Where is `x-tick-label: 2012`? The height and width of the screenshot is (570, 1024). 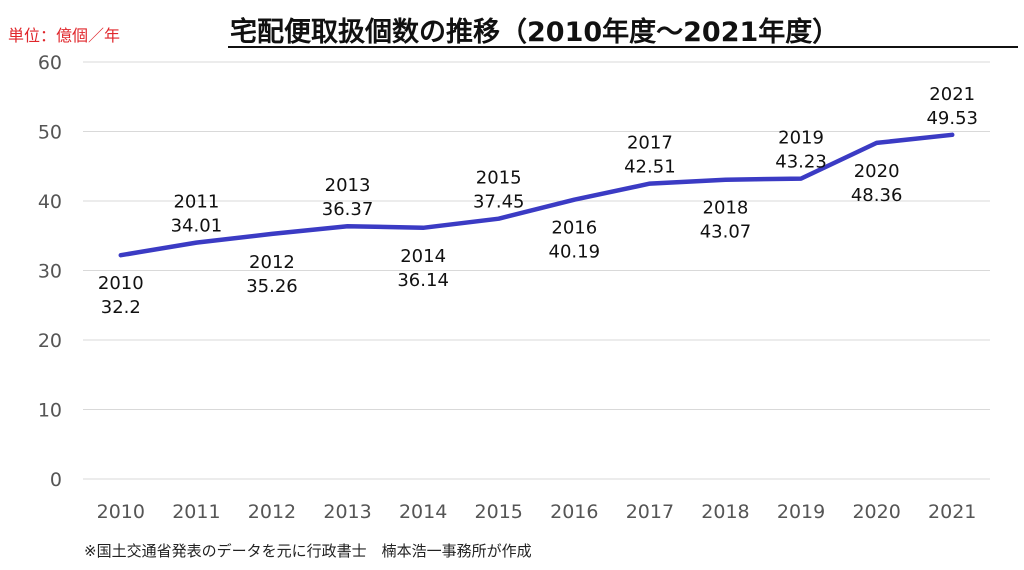
x-tick-label: 2012 is located at coordinates (272, 512).